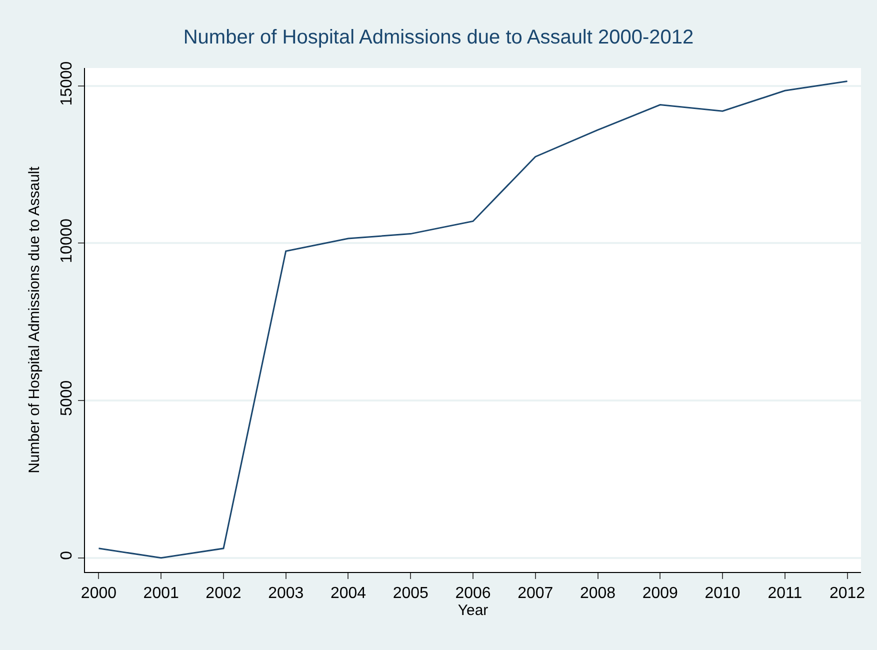 This screenshot has width=877, height=650. What do you see at coordinates (598, 593) in the screenshot?
I see `x-tick-label: 2008` at bounding box center [598, 593].